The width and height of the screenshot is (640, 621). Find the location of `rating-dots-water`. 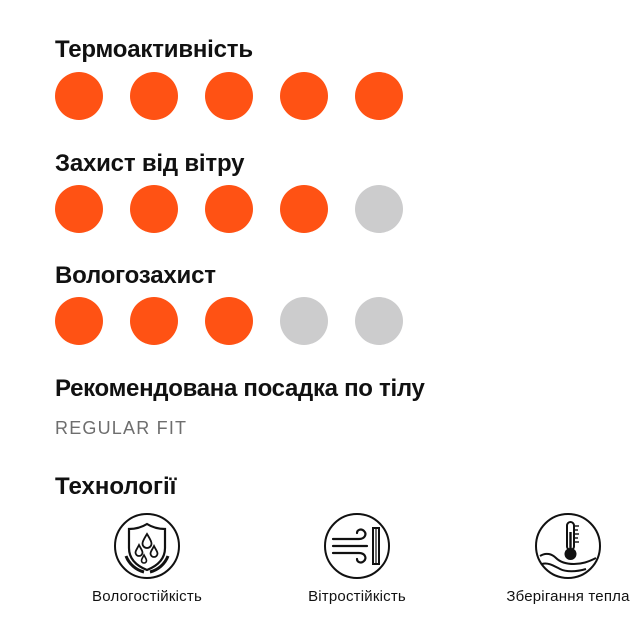

rating-dots-water is located at coordinates (229, 321).